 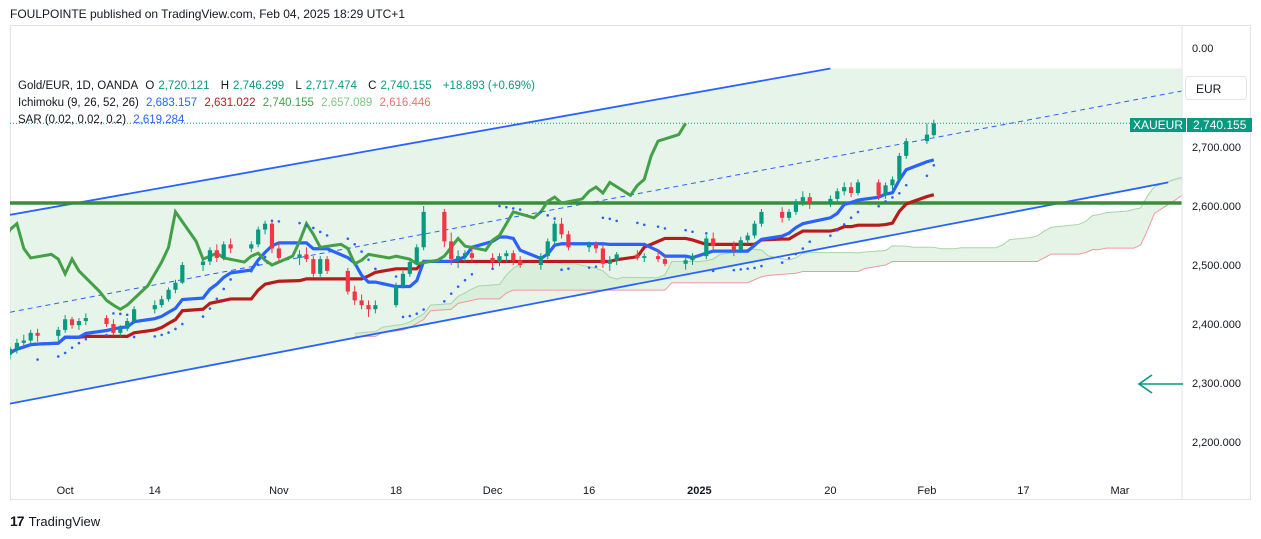 I want to click on x-tick-label: Feb, so click(x=926, y=491).